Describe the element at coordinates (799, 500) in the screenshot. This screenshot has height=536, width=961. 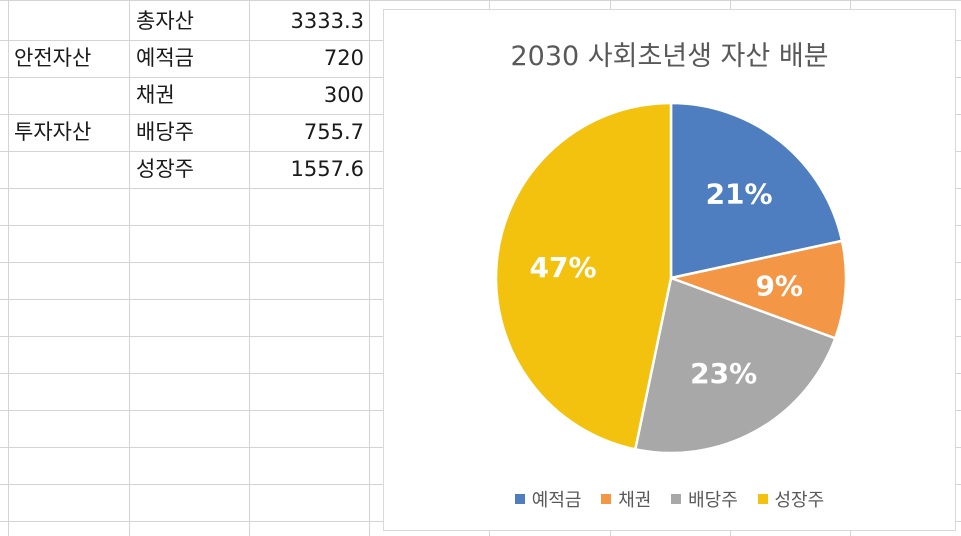
I see `legend-label: 성장주` at that location.